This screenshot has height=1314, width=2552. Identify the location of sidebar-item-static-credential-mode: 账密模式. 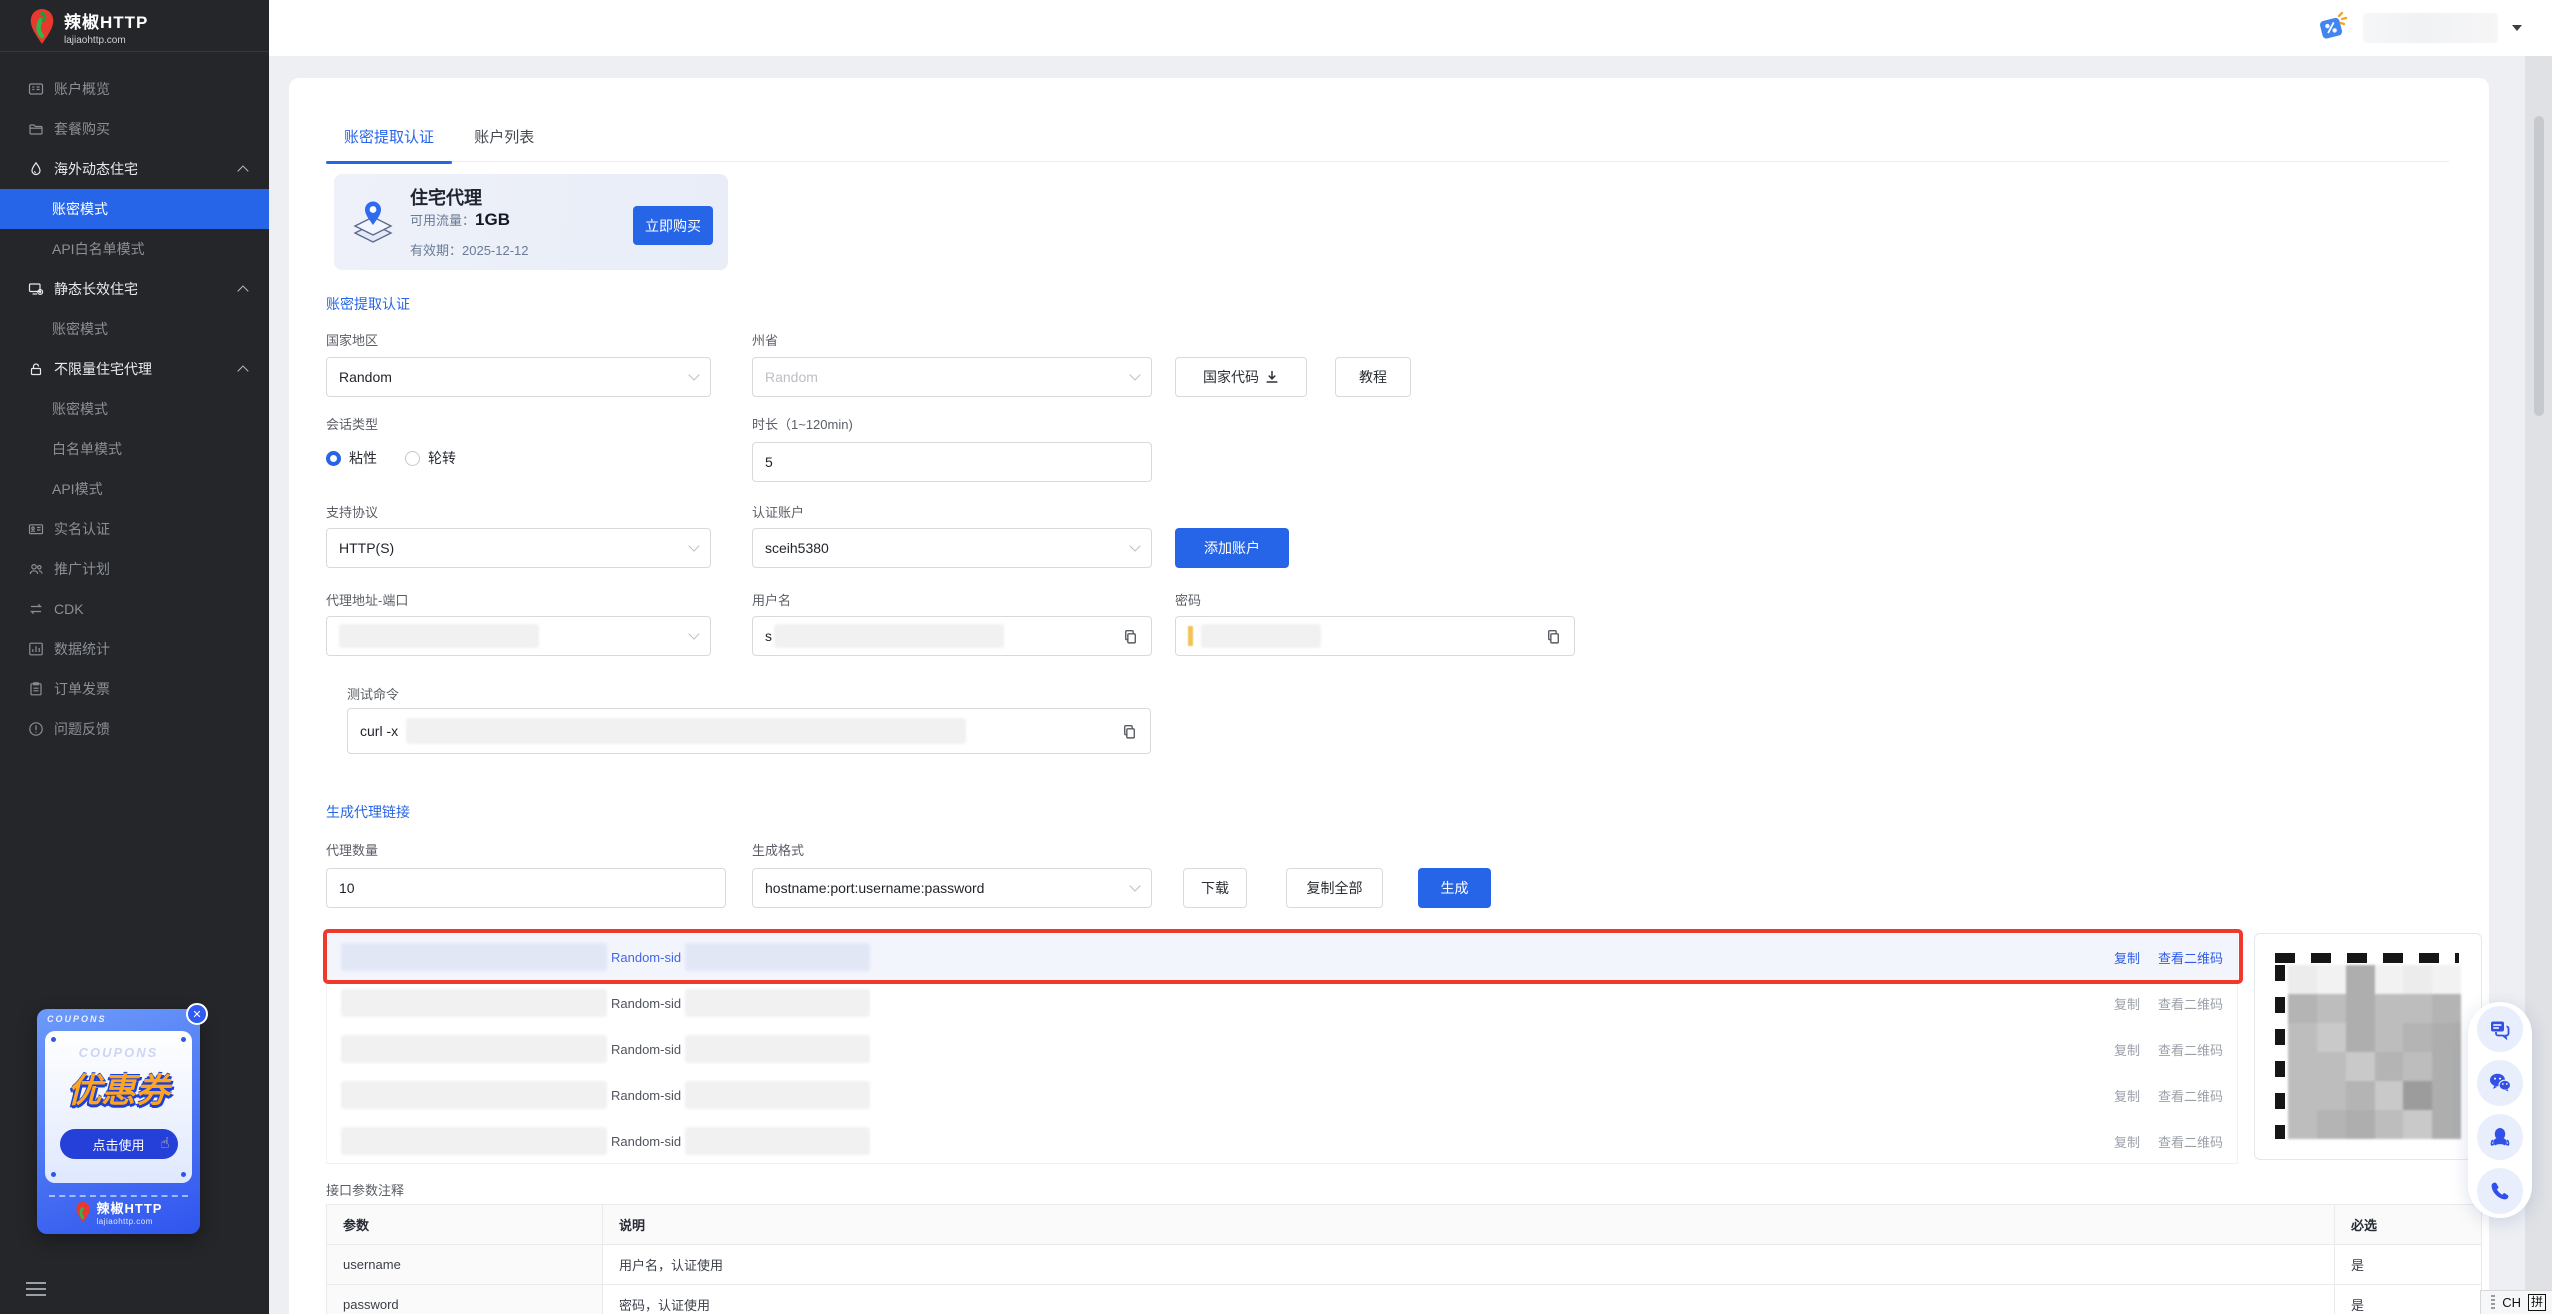
(80, 329).